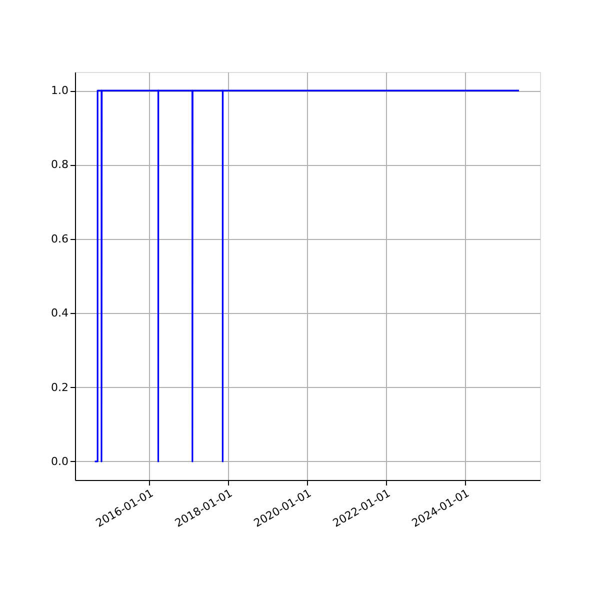 This screenshot has height=600, width=600. I want to click on y-tick-label: 1.0, so click(59, 91).